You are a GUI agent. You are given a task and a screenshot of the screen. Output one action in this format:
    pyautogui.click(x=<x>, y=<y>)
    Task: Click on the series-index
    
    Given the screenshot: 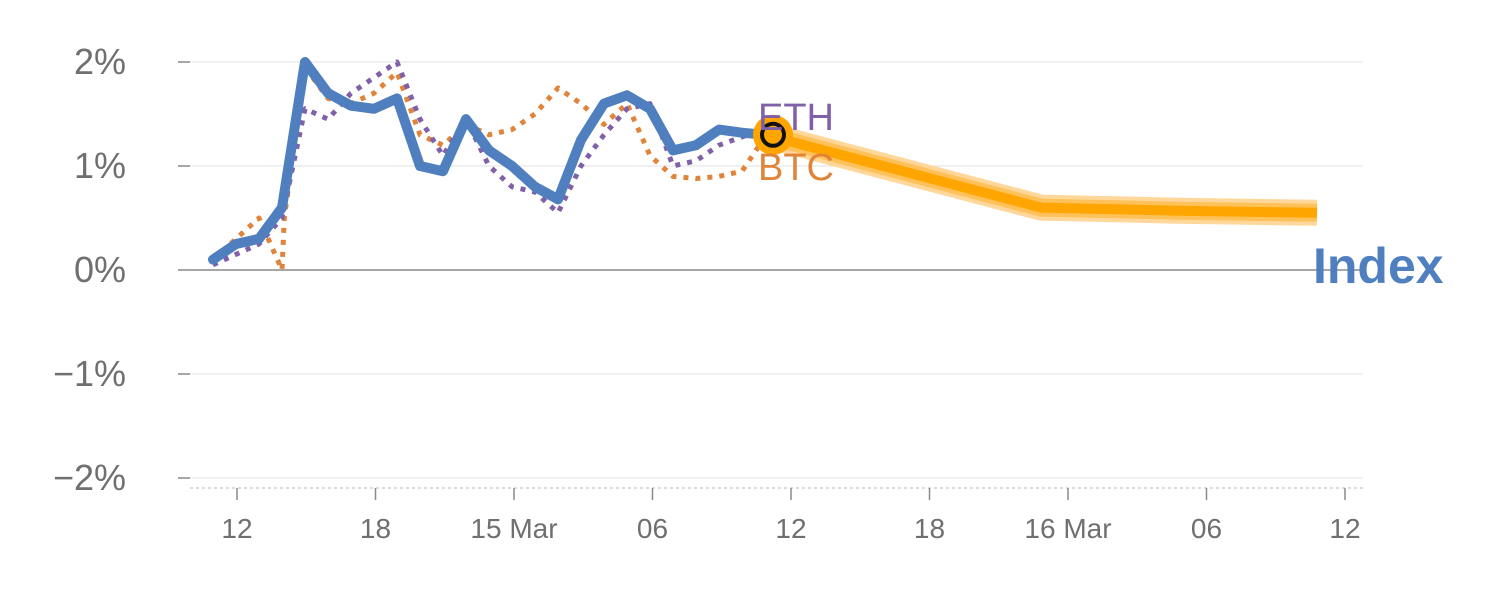 What is the action you would take?
    pyautogui.click(x=489, y=161)
    